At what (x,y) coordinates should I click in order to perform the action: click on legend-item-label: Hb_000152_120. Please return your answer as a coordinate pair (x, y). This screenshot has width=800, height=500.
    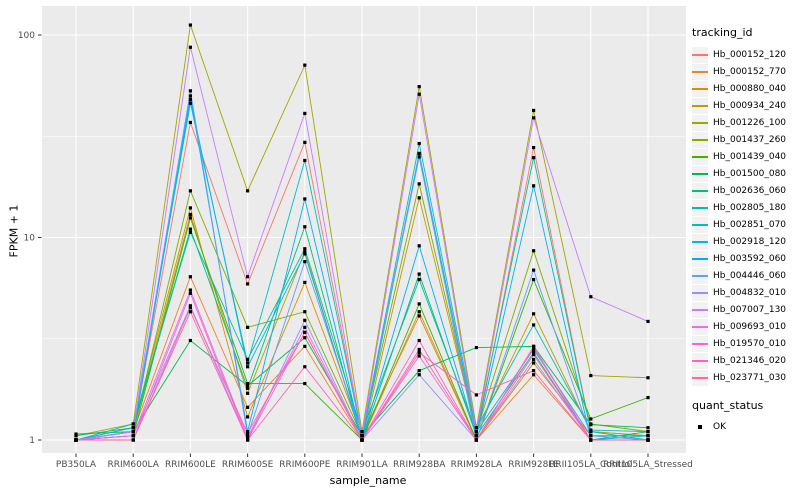
    Looking at the image, I should click on (750, 54).